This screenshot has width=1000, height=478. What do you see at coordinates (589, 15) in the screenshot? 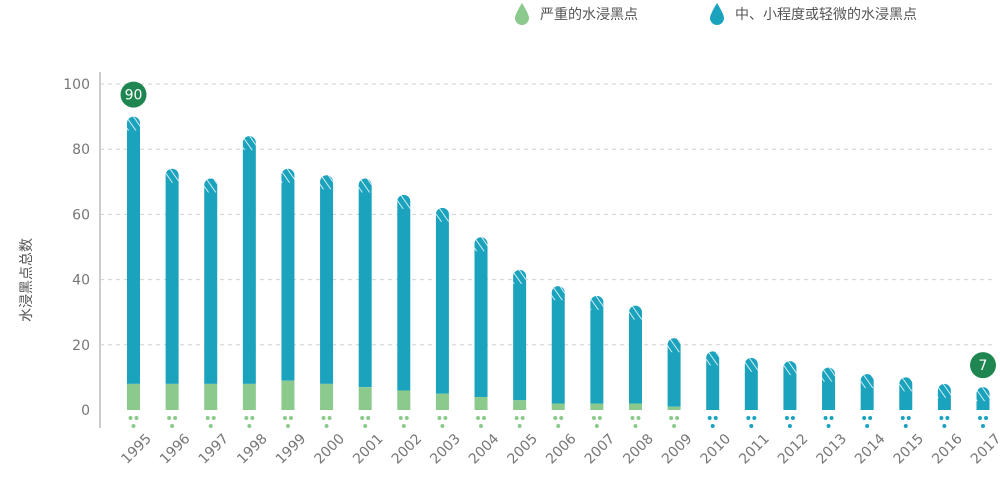
I see `legend-serious-label: 严重的水浸黑点` at bounding box center [589, 15].